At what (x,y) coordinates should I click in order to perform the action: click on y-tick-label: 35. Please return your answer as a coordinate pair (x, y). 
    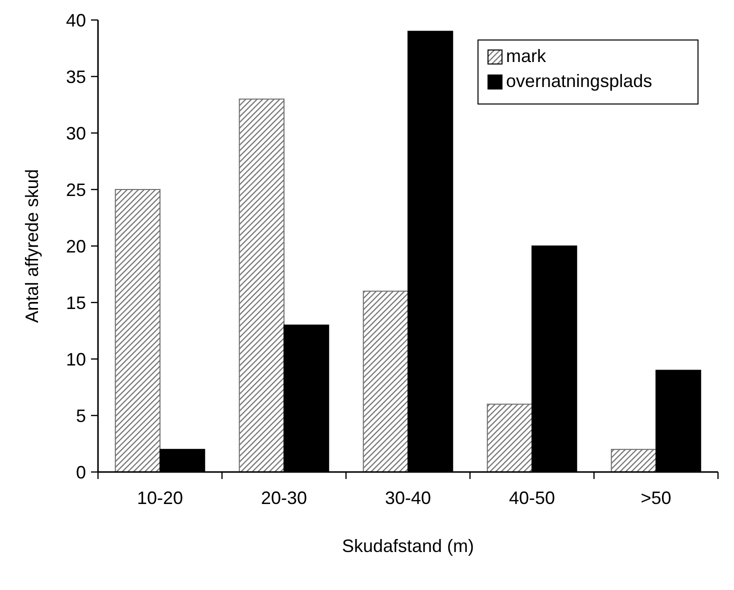
    Looking at the image, I should click on (76, 76).